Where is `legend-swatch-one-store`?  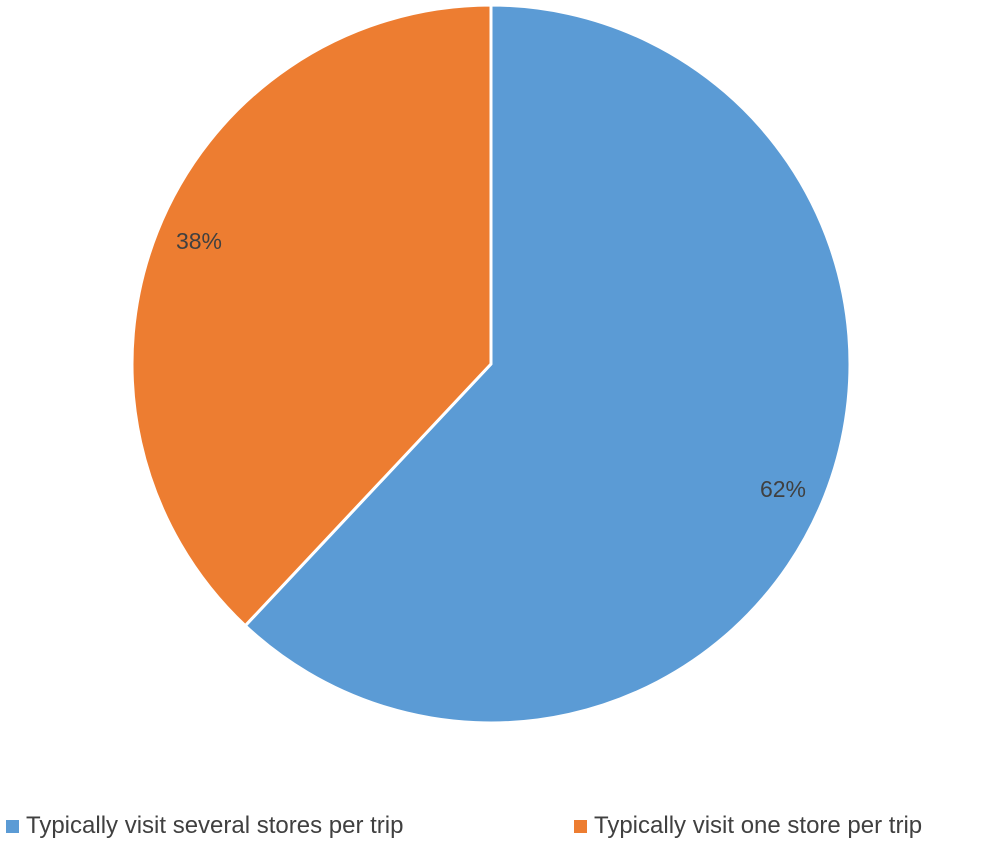 legend-swatch-one-store is located at coordinates (580, 826).